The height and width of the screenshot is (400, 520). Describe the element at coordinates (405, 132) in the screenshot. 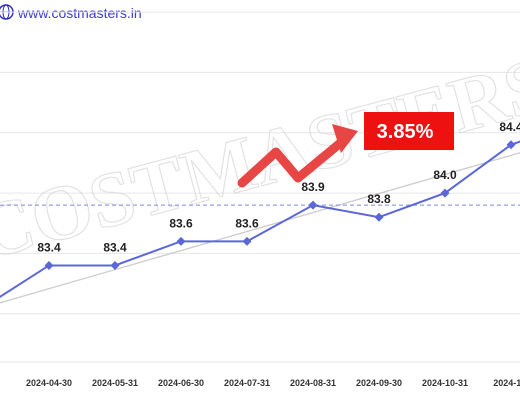

I see `change-badge-text: 3.85%` at that location.